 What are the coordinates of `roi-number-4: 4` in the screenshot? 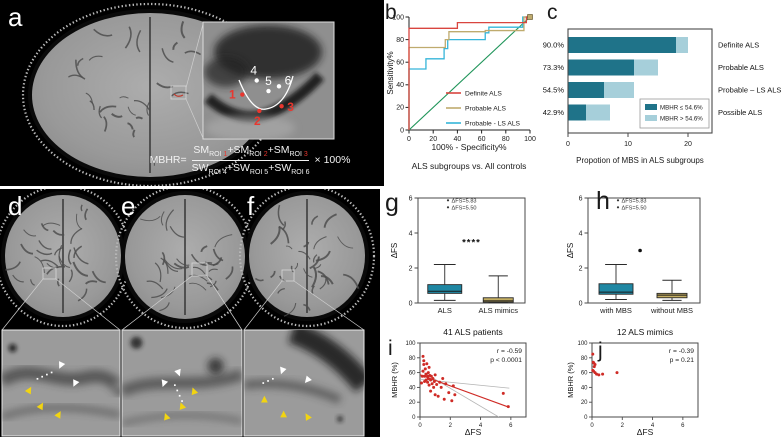 It's located at (253, 71).